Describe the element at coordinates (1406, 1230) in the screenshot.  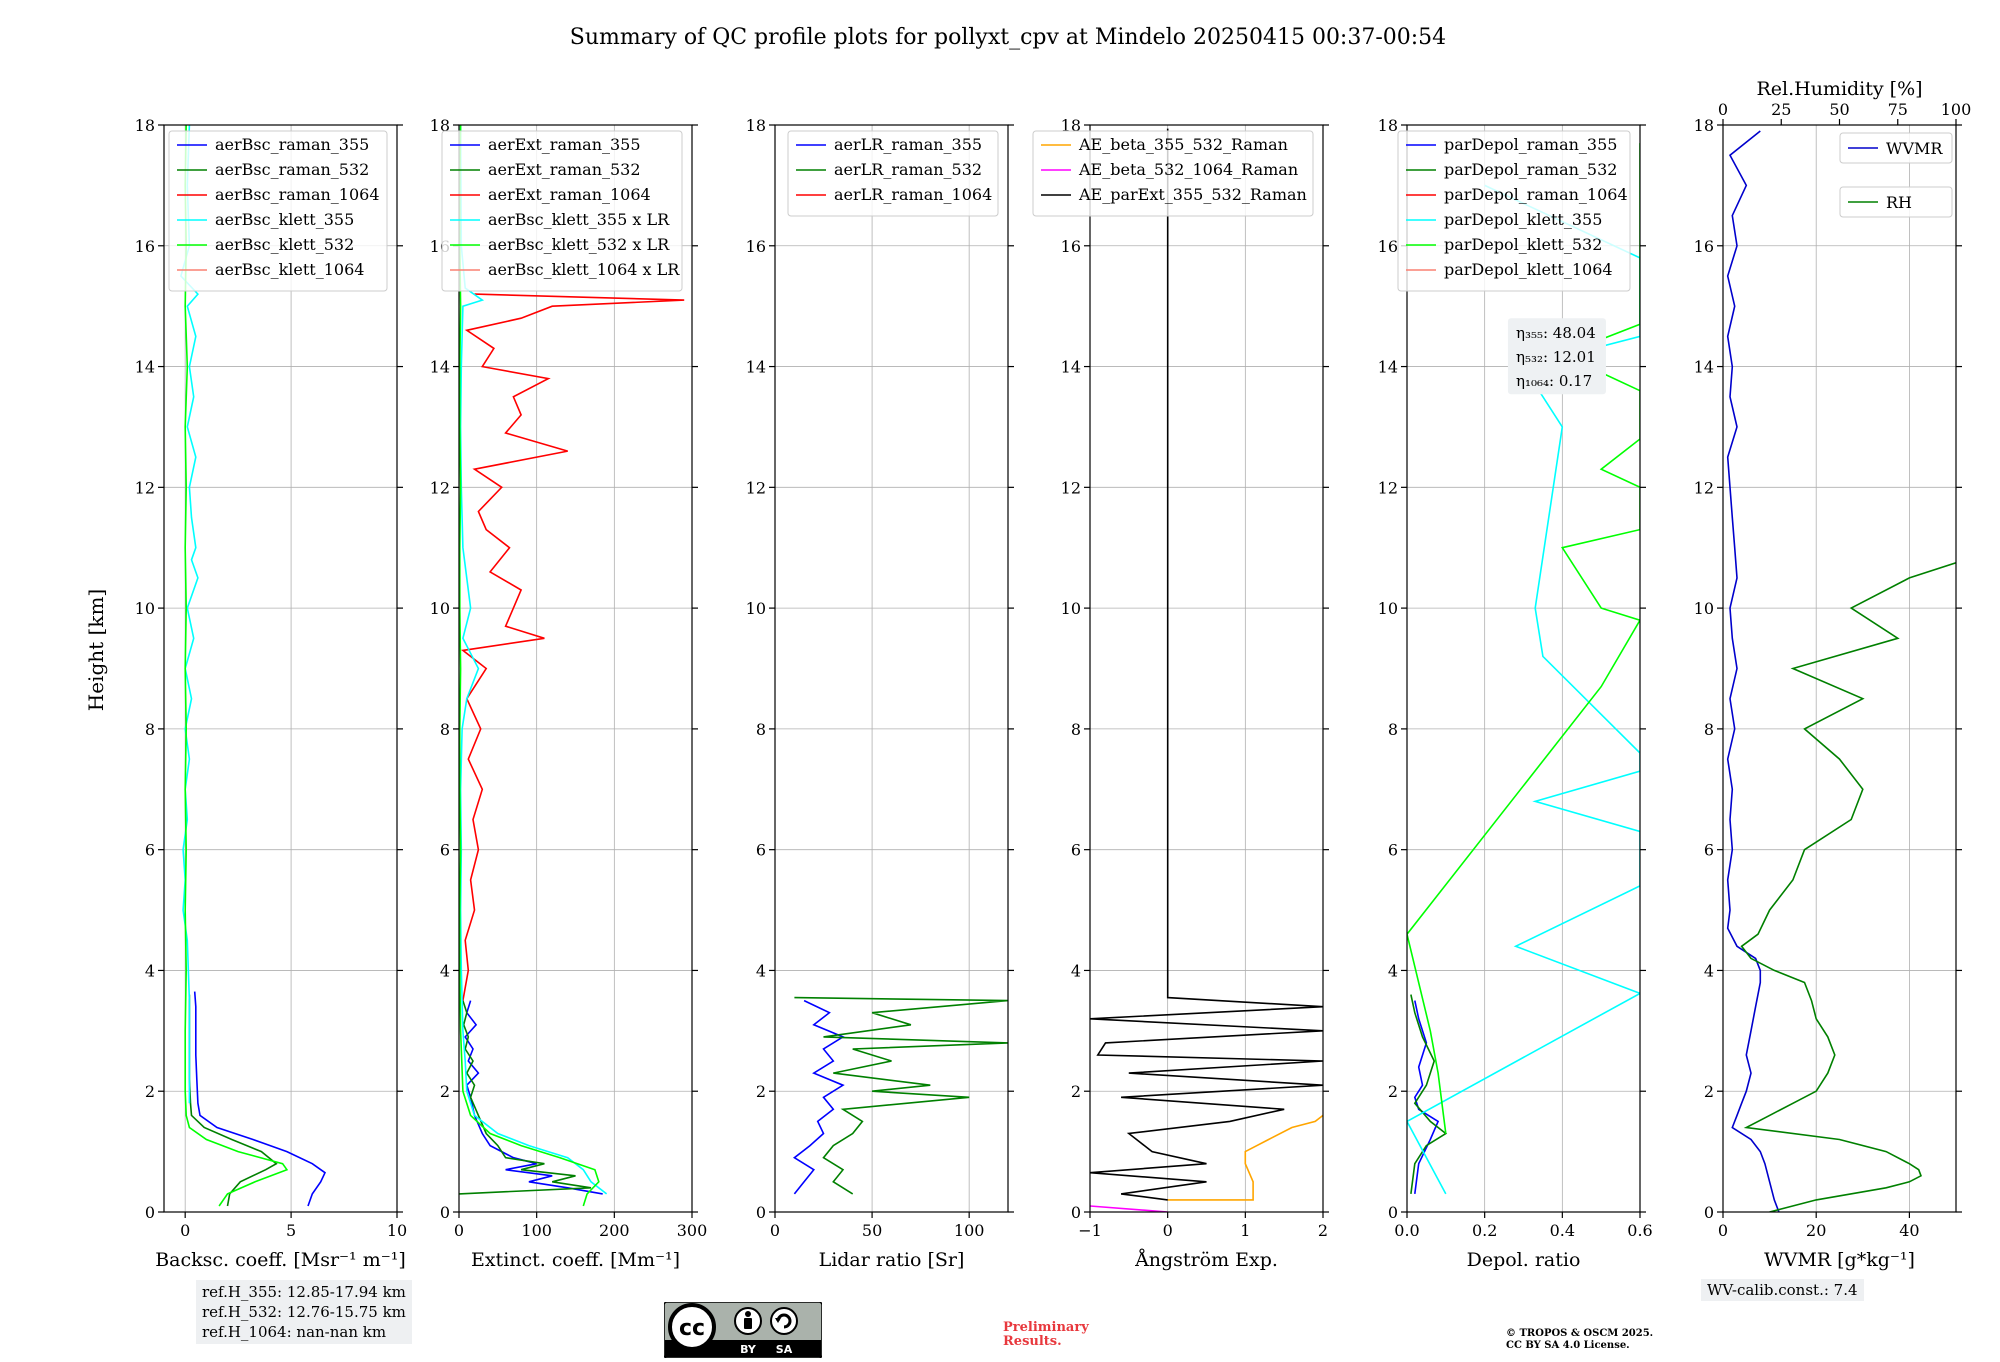
I see `x-tick-label: 0.0` at that location.